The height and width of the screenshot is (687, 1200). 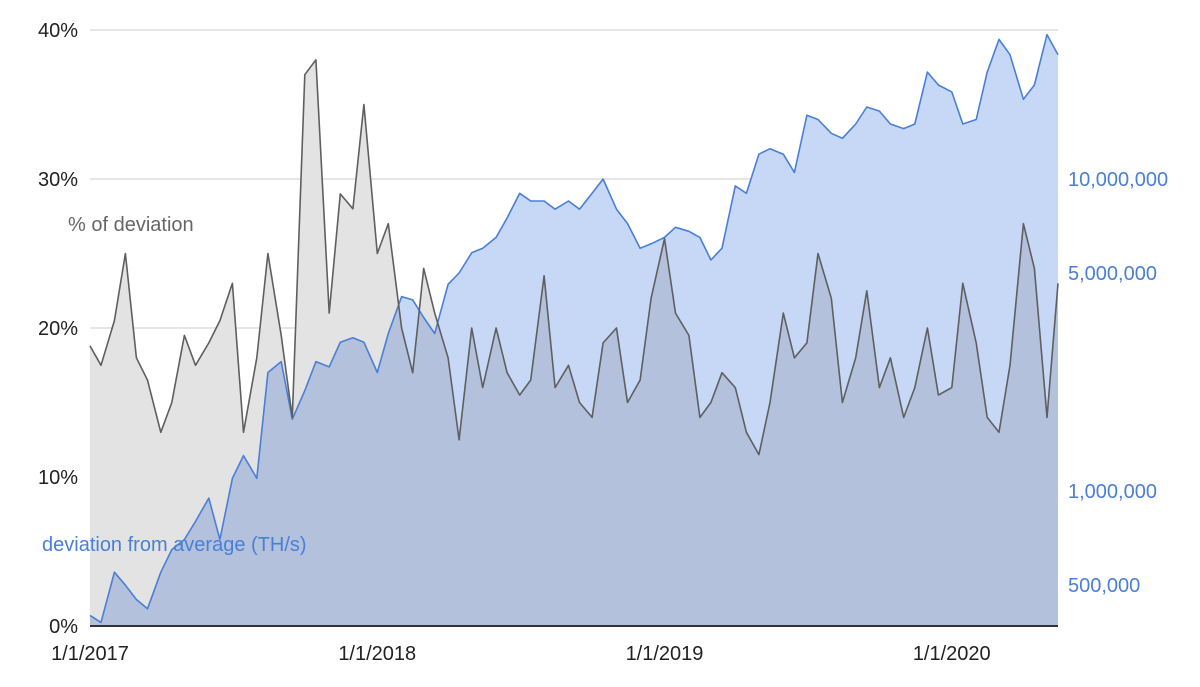 What do you see at coordinates (952, 654) in the screenshot?
I see `x-axis-tick-label: 1/1/2020` at bounding box center [952, 654].